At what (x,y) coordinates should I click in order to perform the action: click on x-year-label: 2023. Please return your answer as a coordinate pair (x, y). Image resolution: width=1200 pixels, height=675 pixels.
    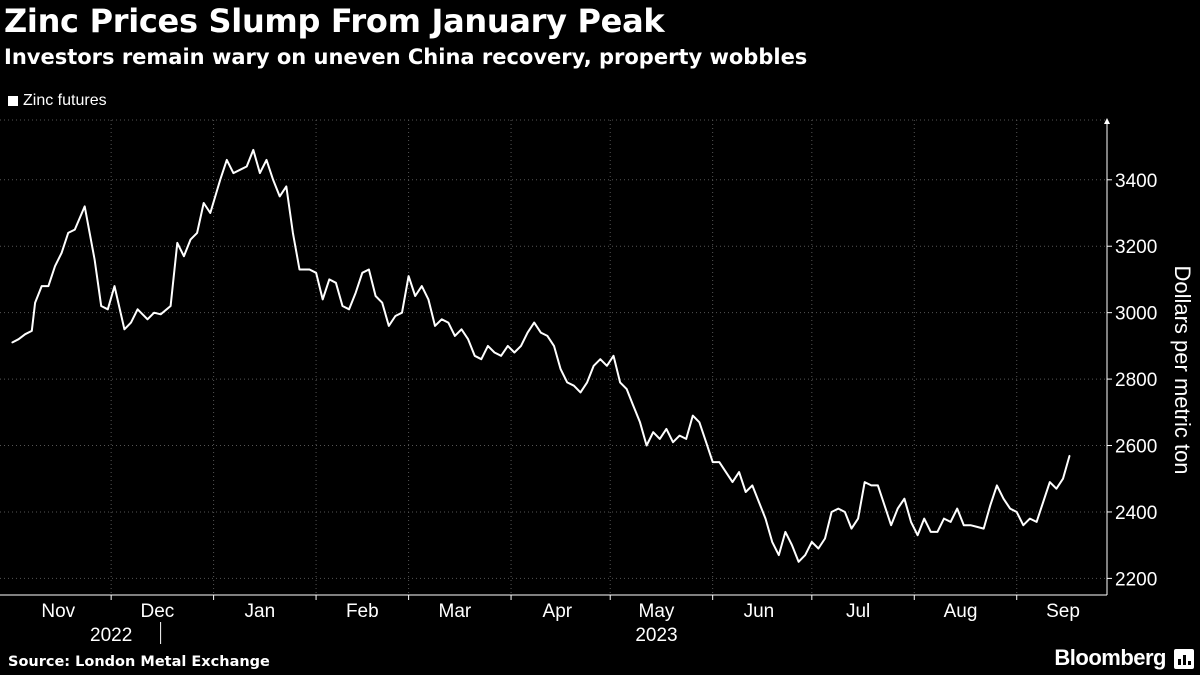
    Looking at the image, I should click on (656, 635).